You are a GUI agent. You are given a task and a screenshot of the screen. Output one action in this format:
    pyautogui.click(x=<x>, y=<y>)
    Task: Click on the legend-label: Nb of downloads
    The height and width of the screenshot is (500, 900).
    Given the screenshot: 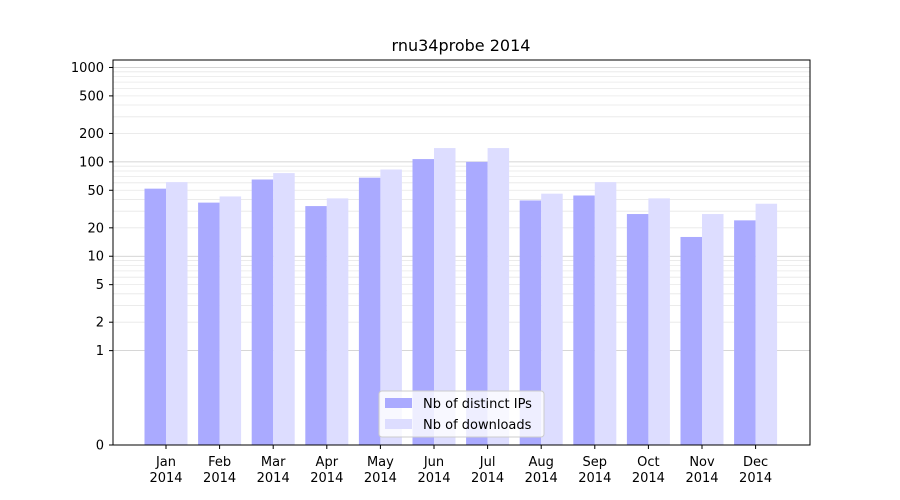 What is the action you would take?
    pyautogui.click(x=477, y=425)
    